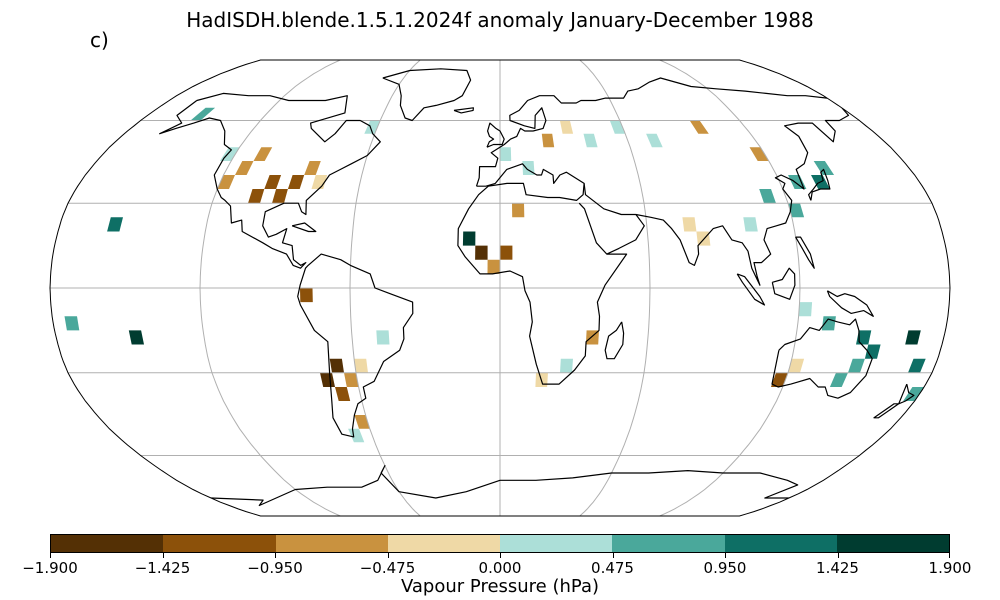 The image size is (1000, 600). I want to click on colorbar-ticks, so click(500, 557).